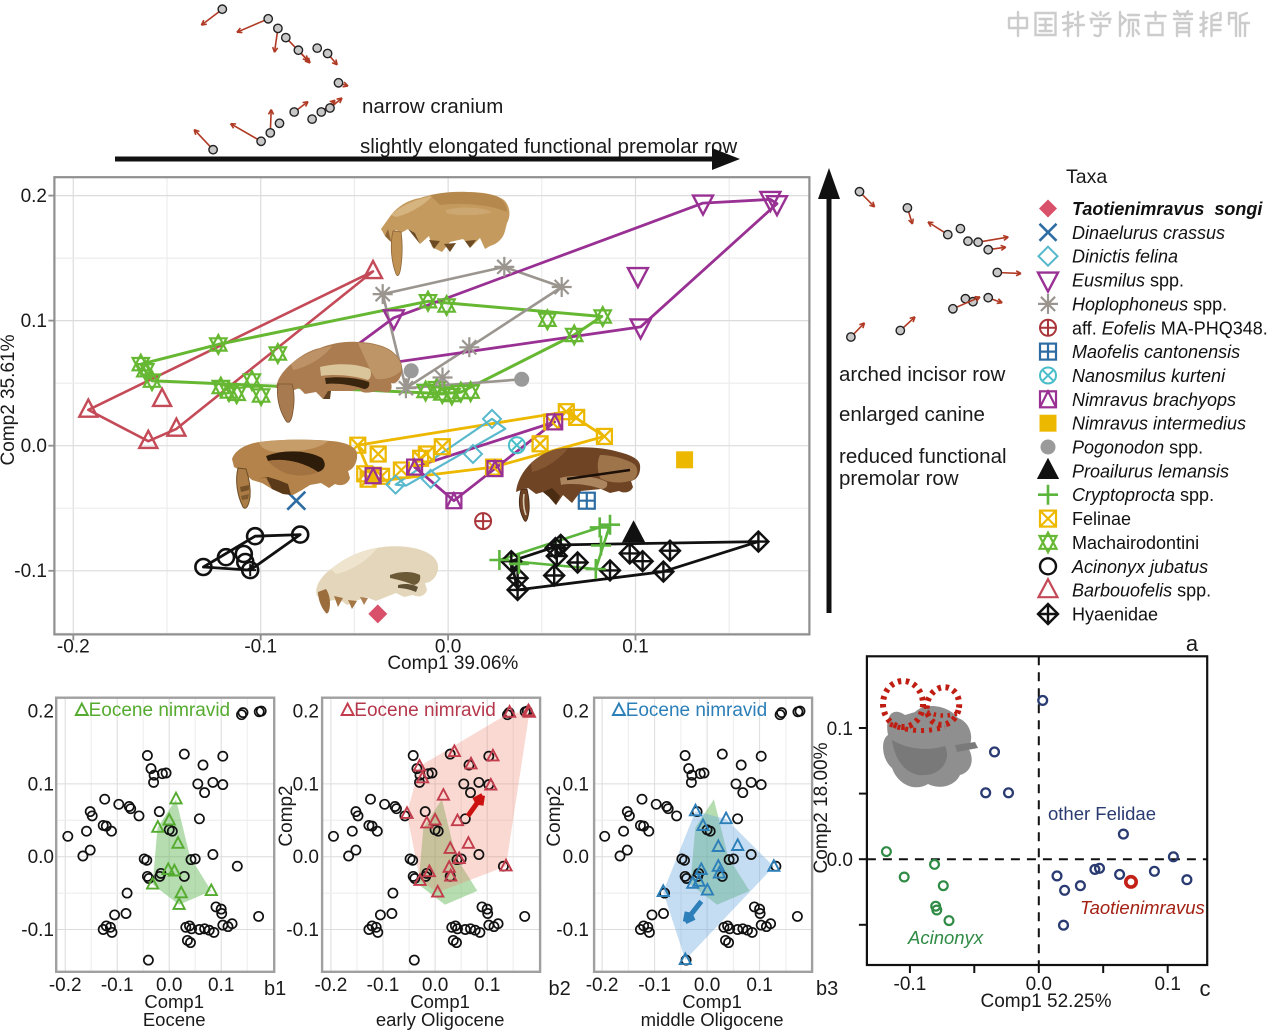  What do you see at coordinates (1154, 400) in the screenshot?
I see `svg-text: Nimravus brachyops` at bounding box center [1154, 400].